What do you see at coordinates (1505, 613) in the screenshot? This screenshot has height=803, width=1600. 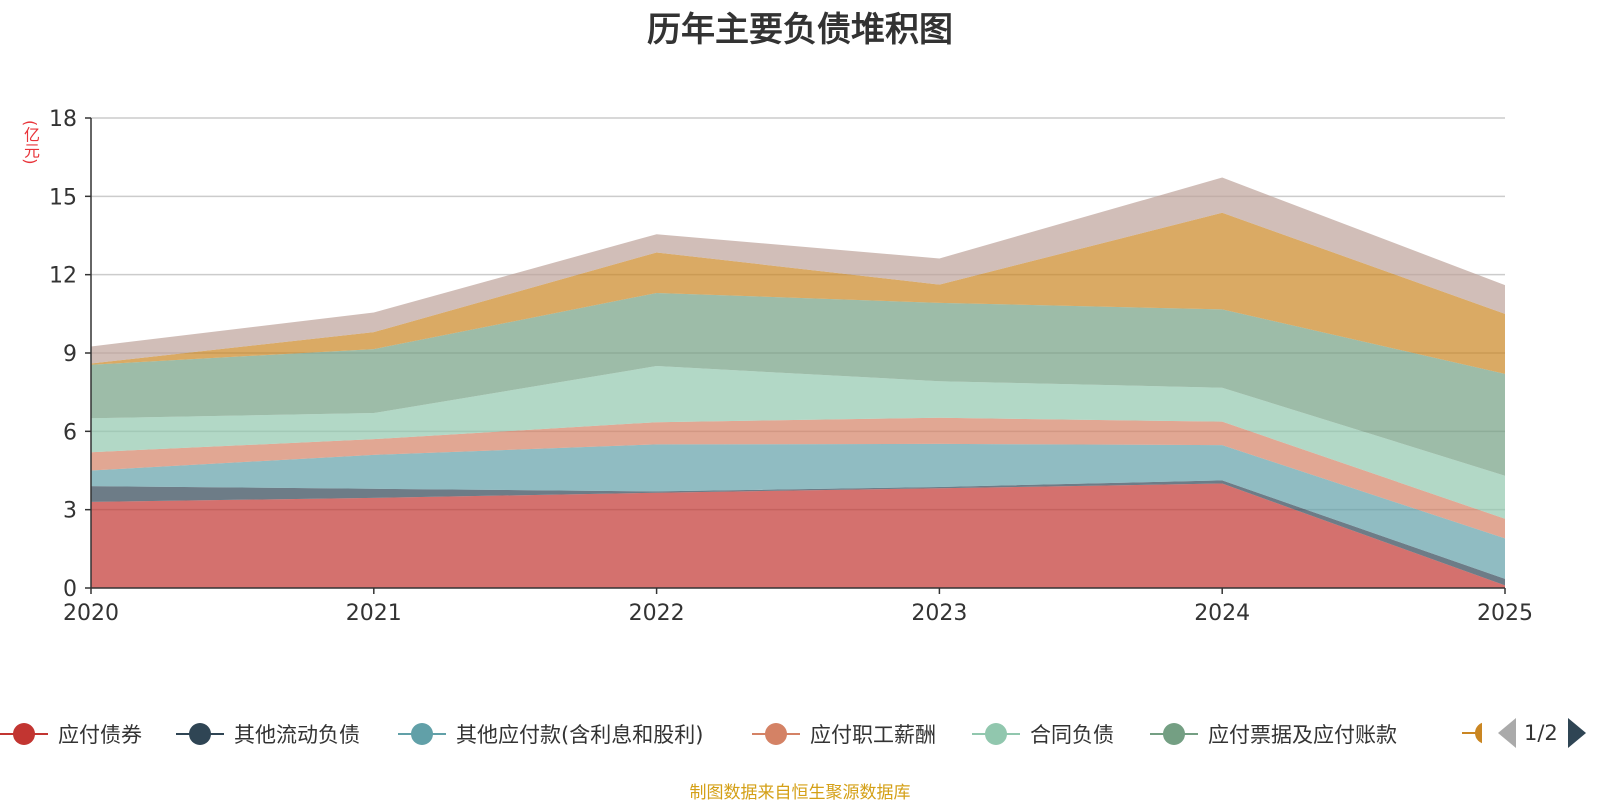 I see `x-tick-label: 2025` at bounding box center [1505, 613].